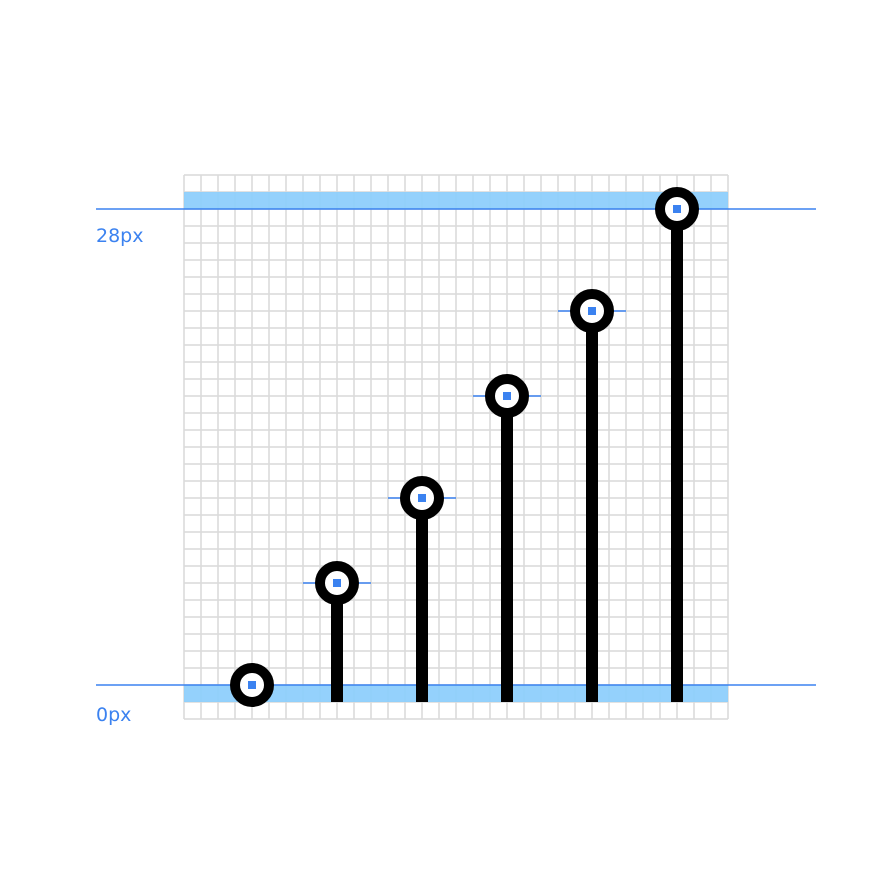  Describe the element at coordinates (456, 200) in the screenshot. I see `max-band` at that location.